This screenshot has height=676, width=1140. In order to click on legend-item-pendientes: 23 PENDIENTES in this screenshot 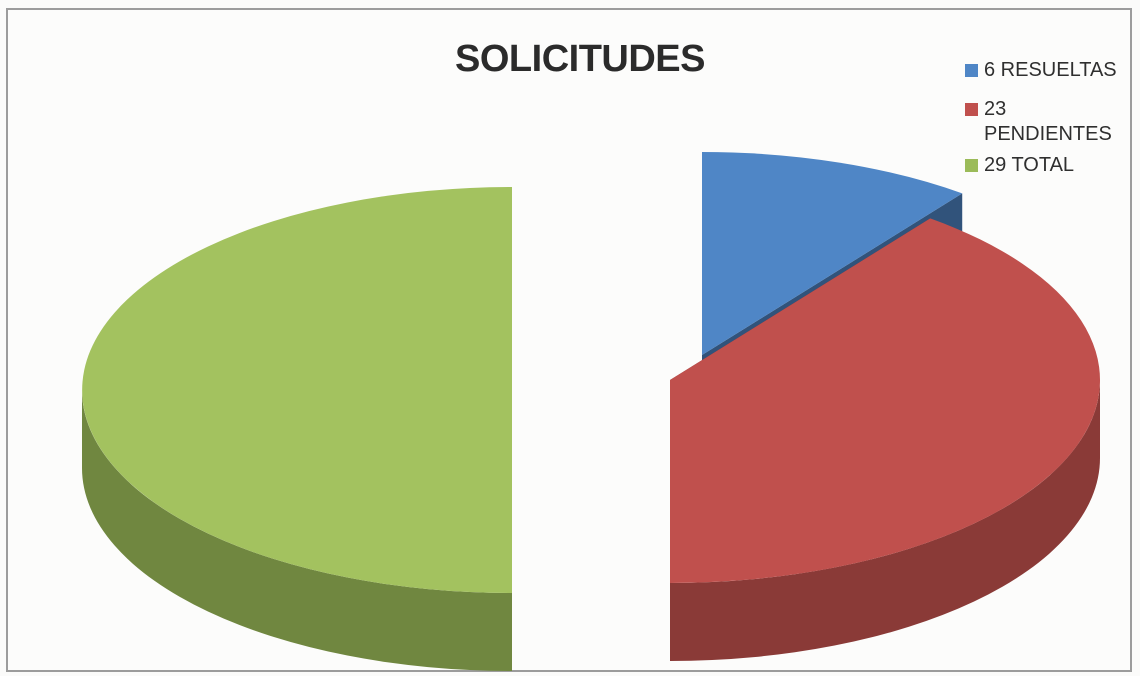, I will do `click(1050, 122)`.